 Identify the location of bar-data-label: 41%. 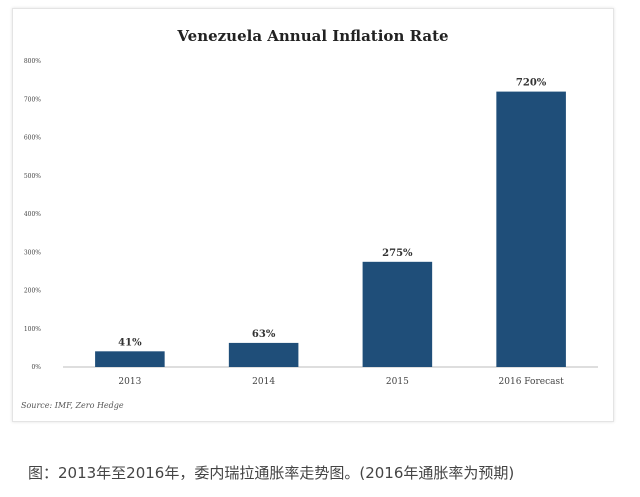
(130, 342).